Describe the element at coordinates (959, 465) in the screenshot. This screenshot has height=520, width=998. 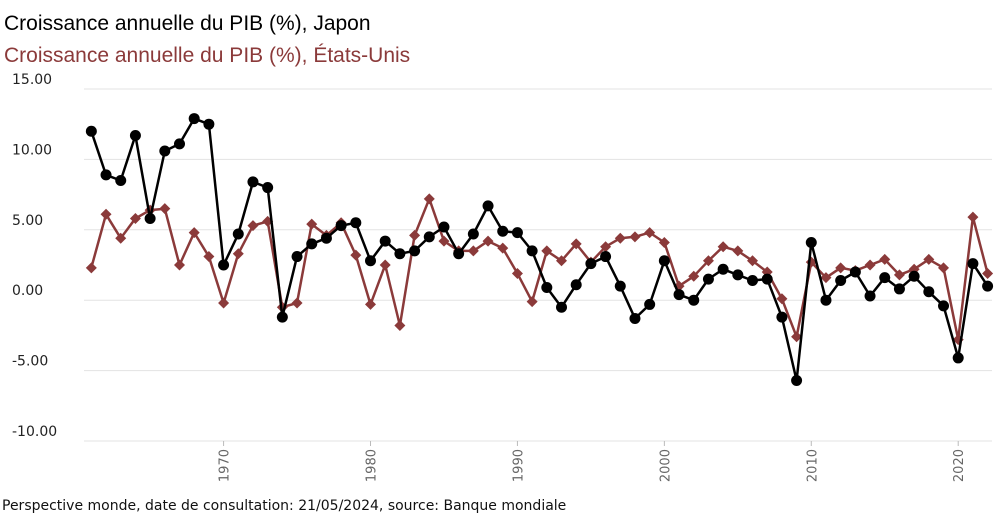
I see `x-tick-label: 2020` at that location.